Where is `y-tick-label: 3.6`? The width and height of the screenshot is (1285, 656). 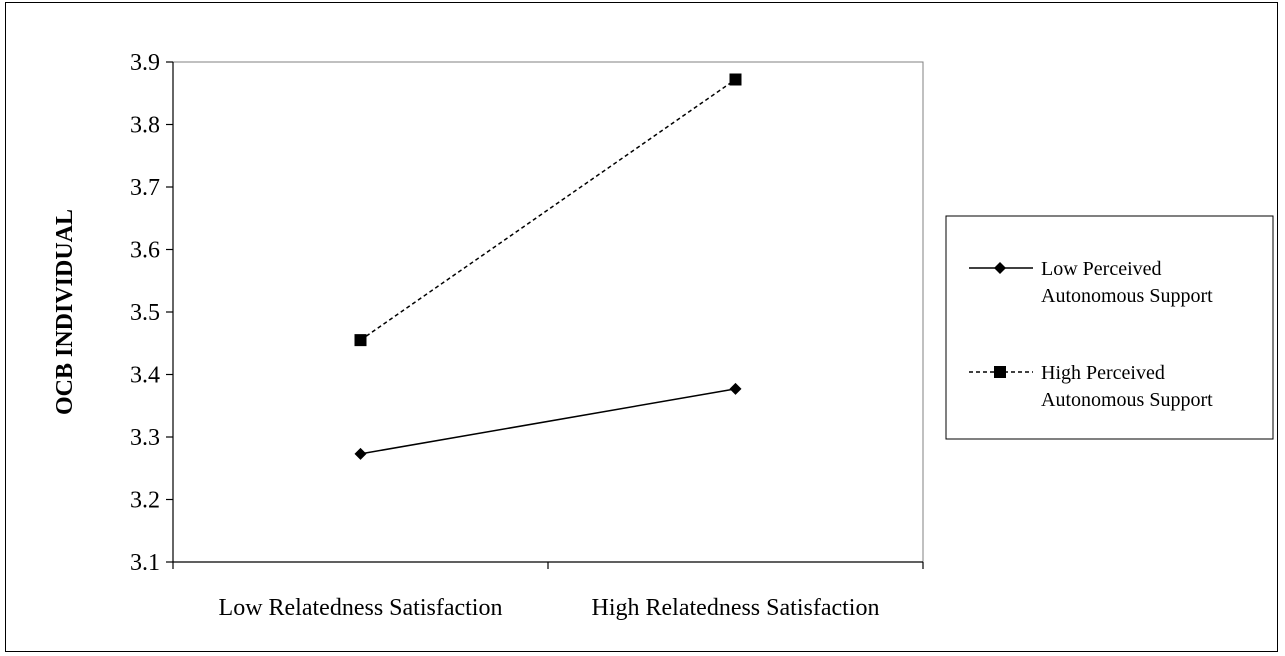
y-tick-label: 3.6 is located at coordinates (145, 251).